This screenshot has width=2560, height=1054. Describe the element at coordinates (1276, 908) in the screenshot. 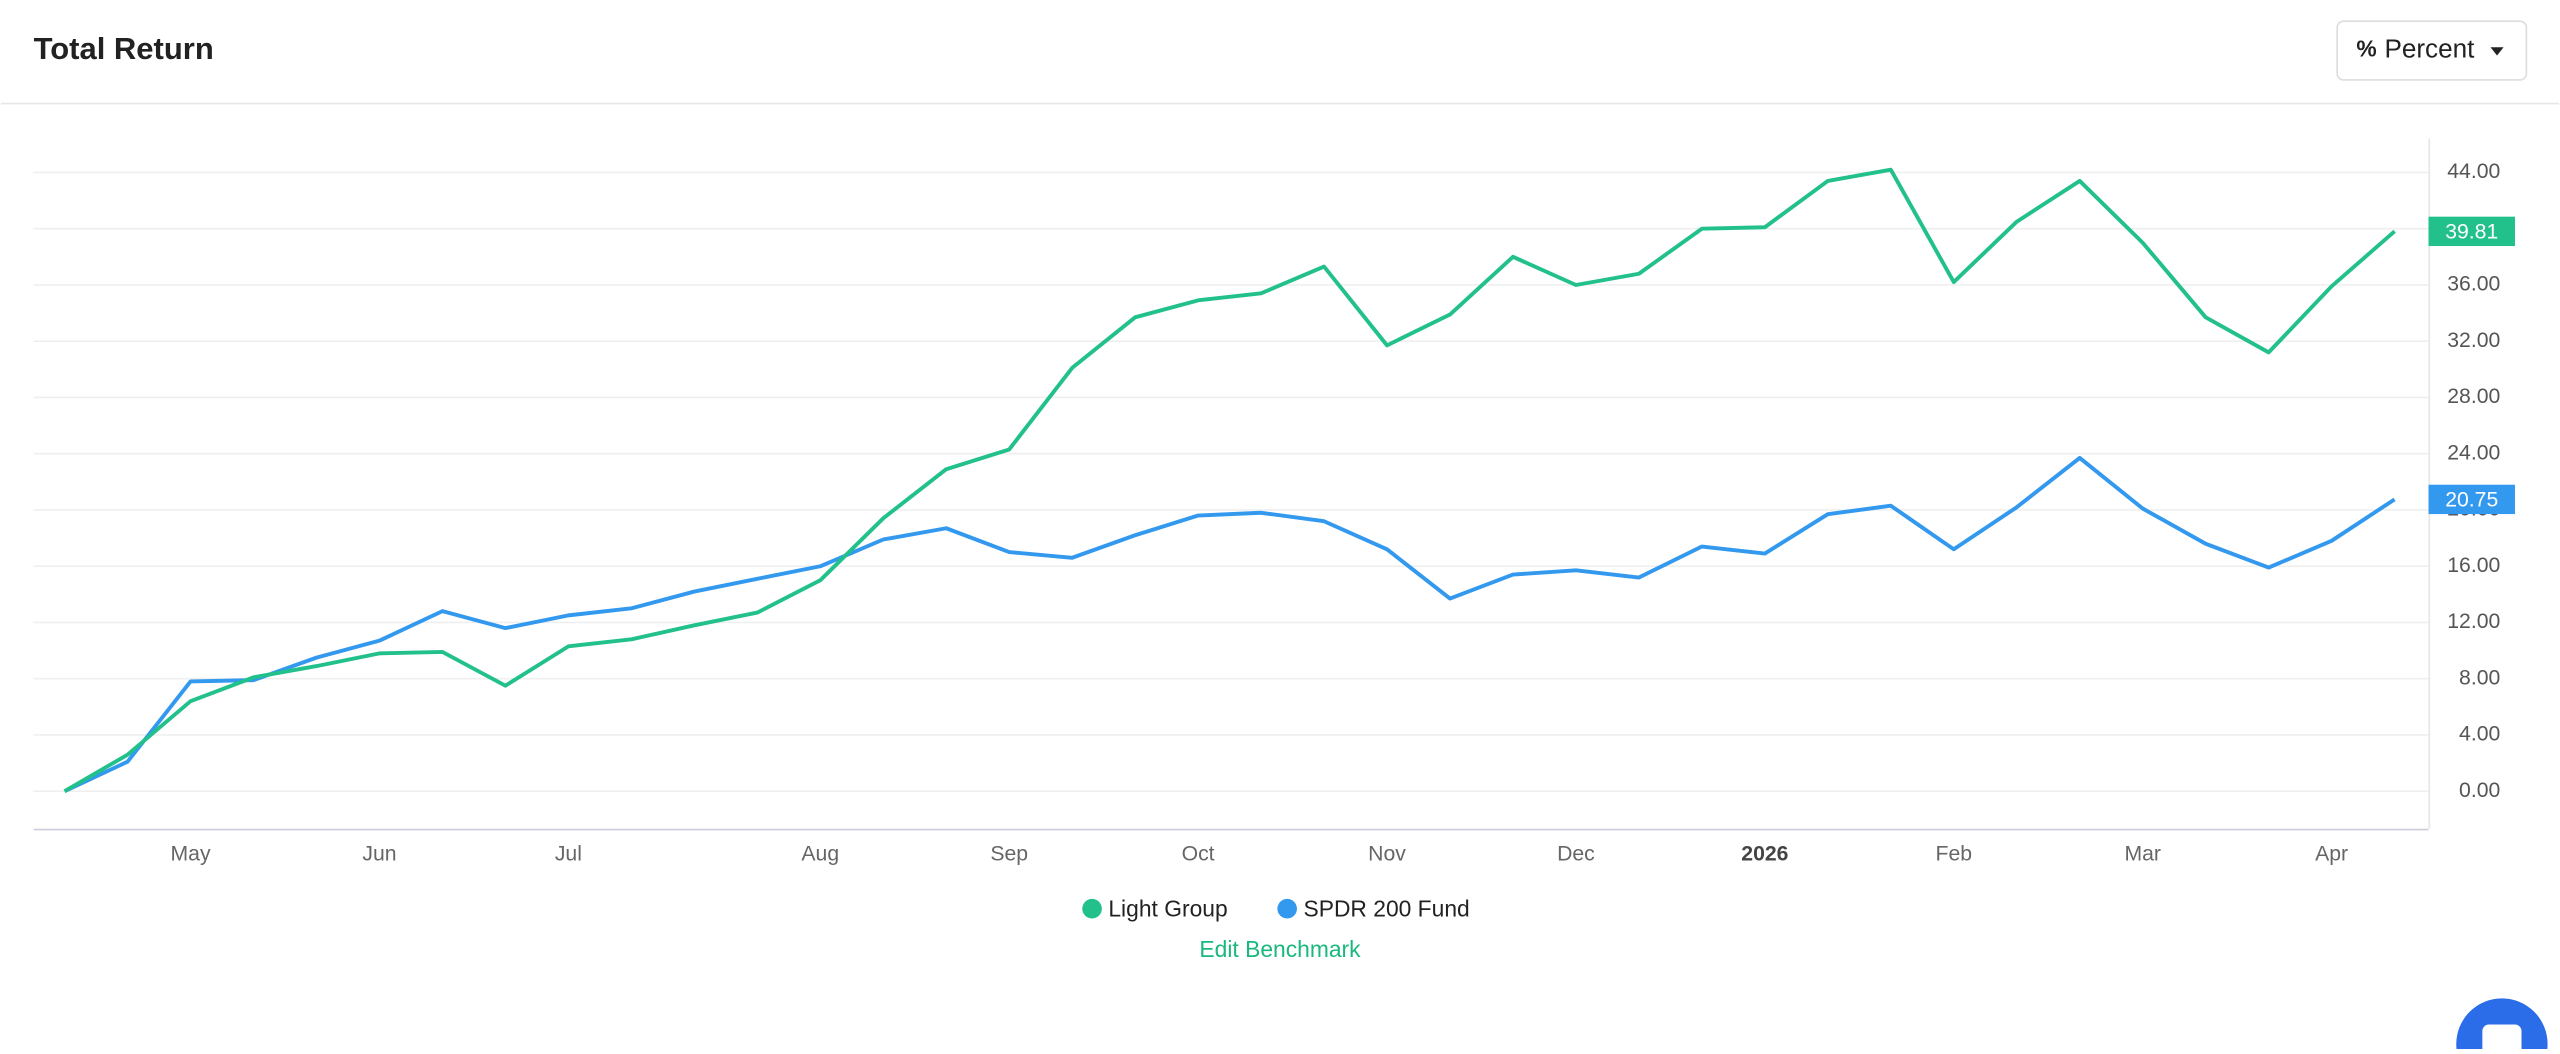

I see `legend: Light Group SPDR 200 Fund` at that location.